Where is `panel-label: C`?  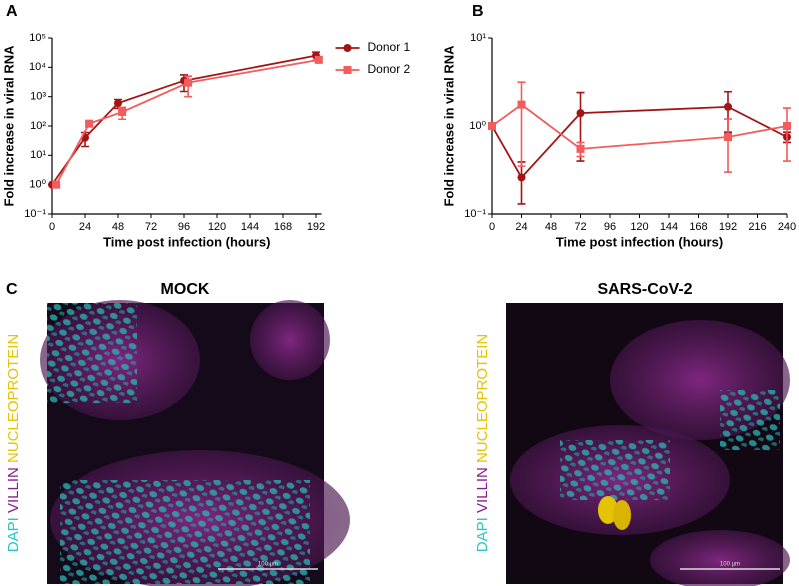
panel-label: C is located at coordinates (12, 289).